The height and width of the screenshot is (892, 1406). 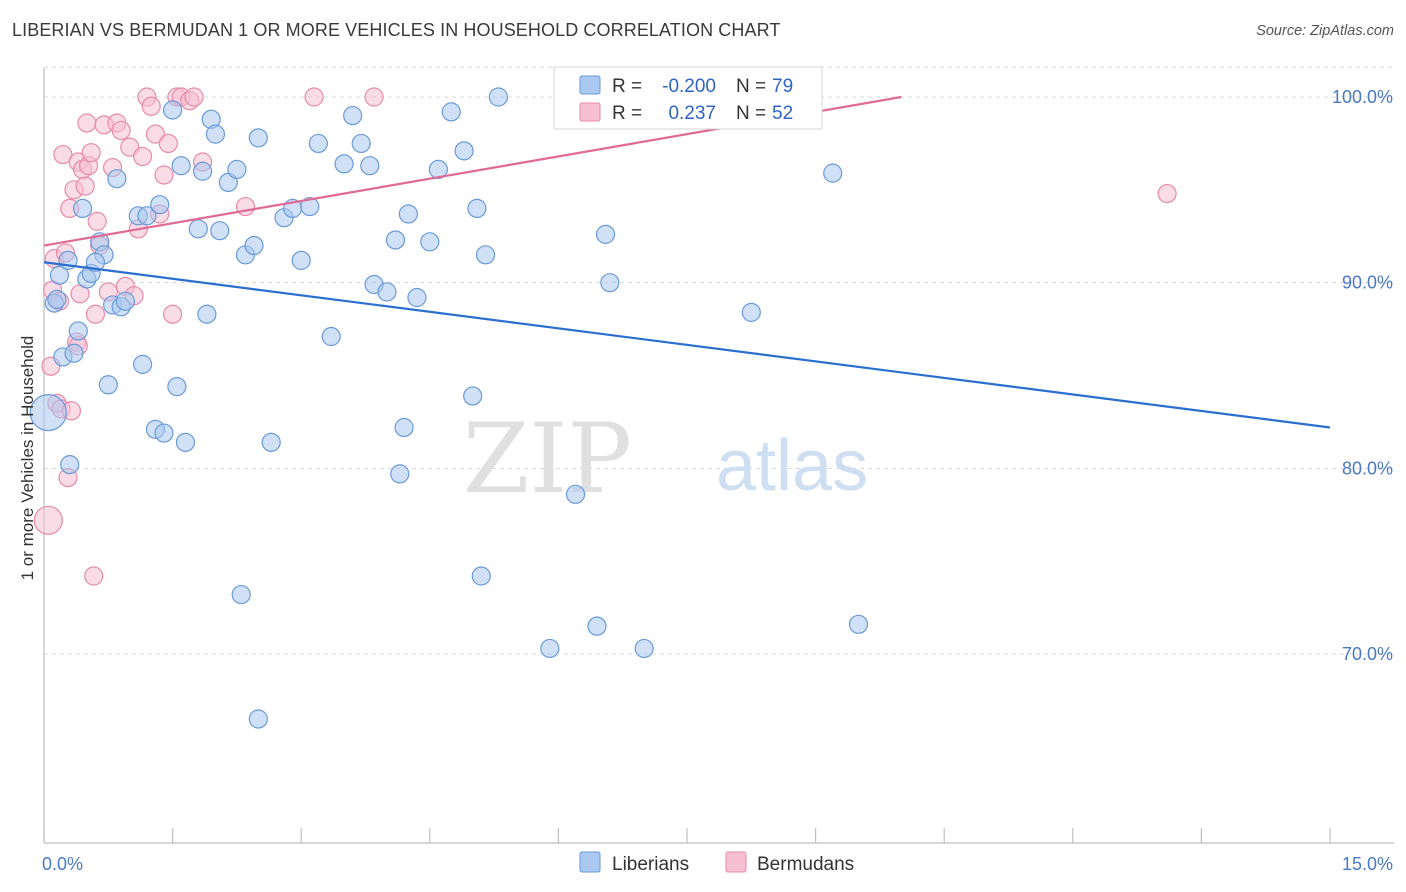 I want to click on watermark-zip: ZIP, so click(x=547, y=459).